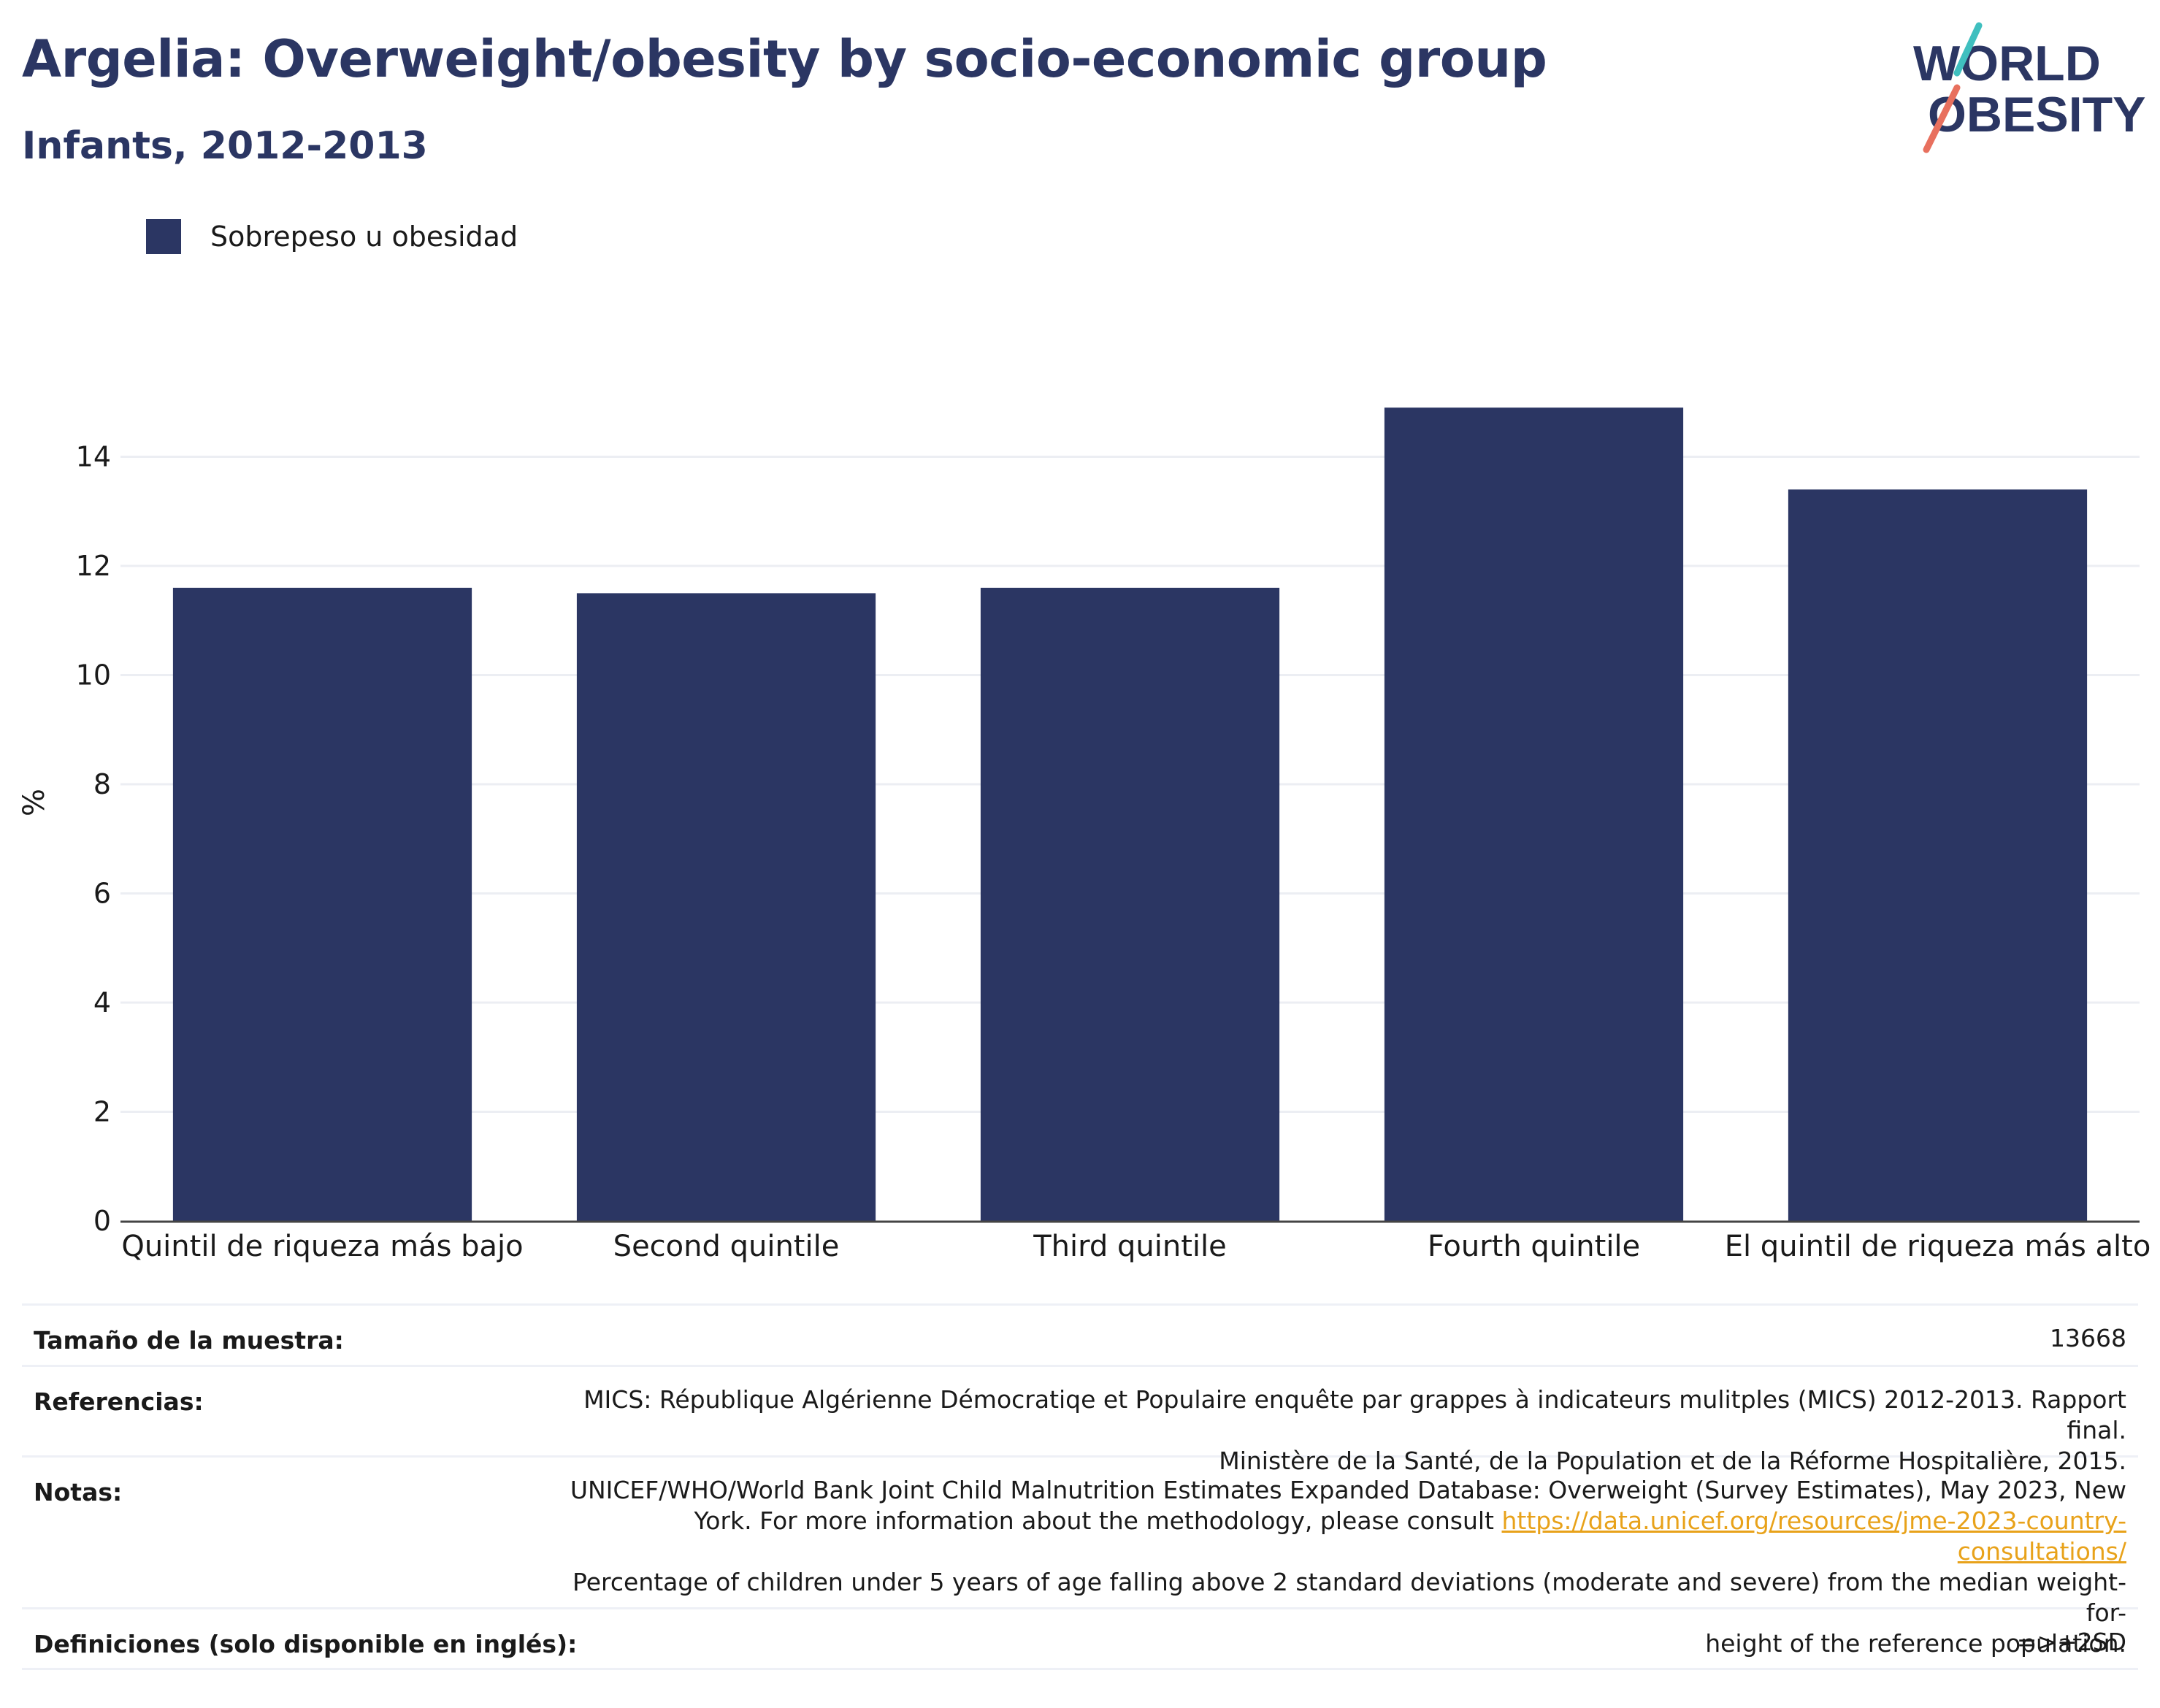 This screenshot has width=2160, height=1708. Describe the element at coordinates (1938, 1246) in the screenshot. I see `x-category-label: El quintil de riqueza más alto` at that location.